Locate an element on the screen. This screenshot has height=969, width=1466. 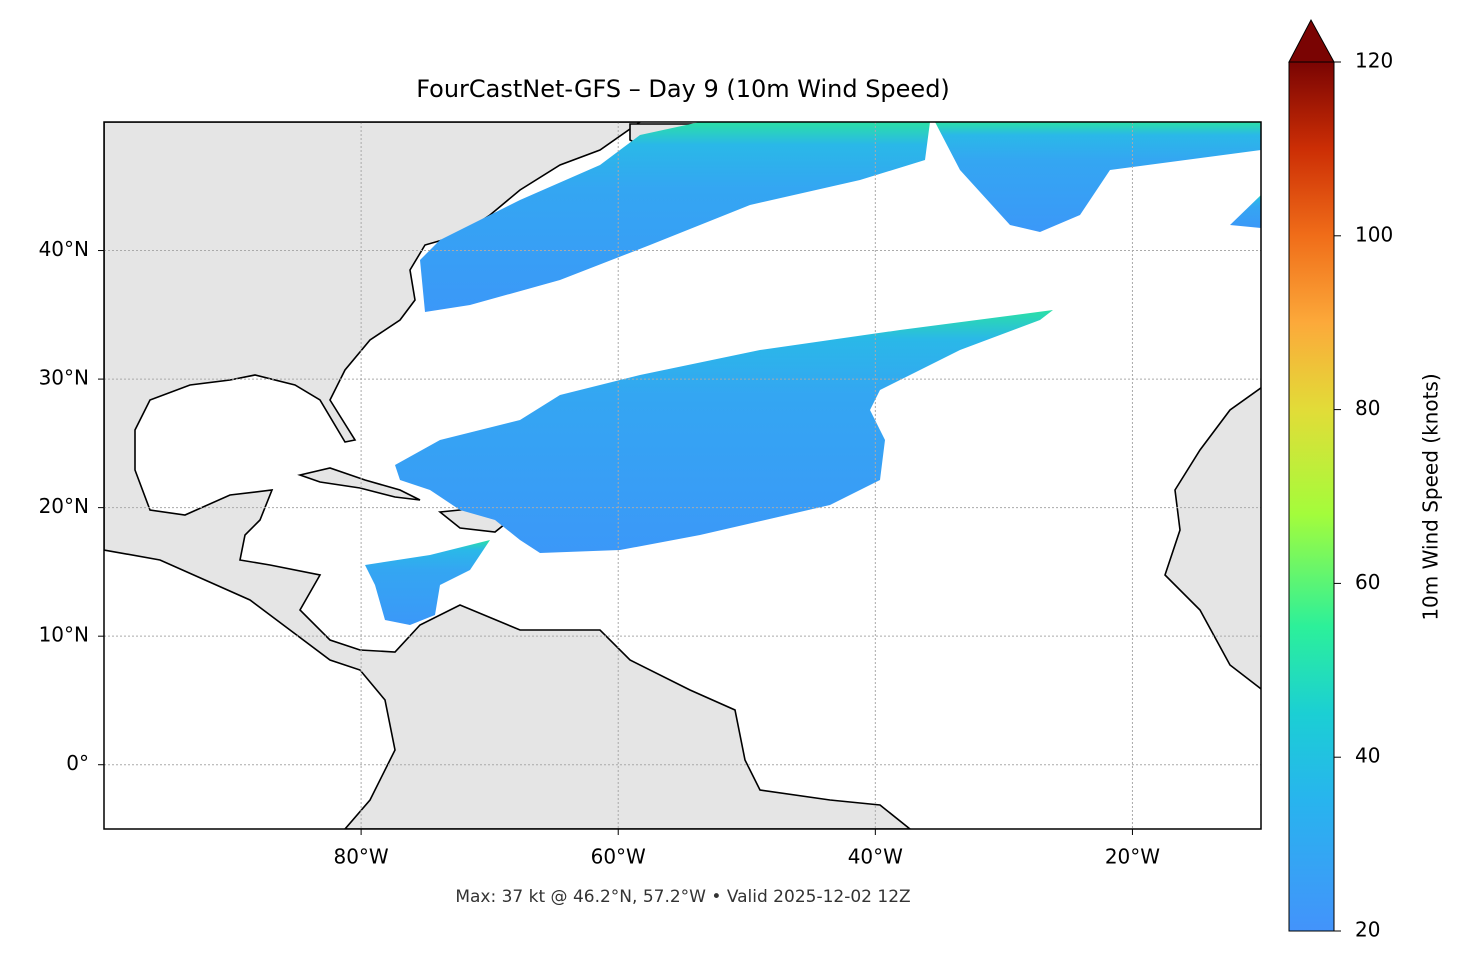
colorbar is located at coordinates (1311, 496).